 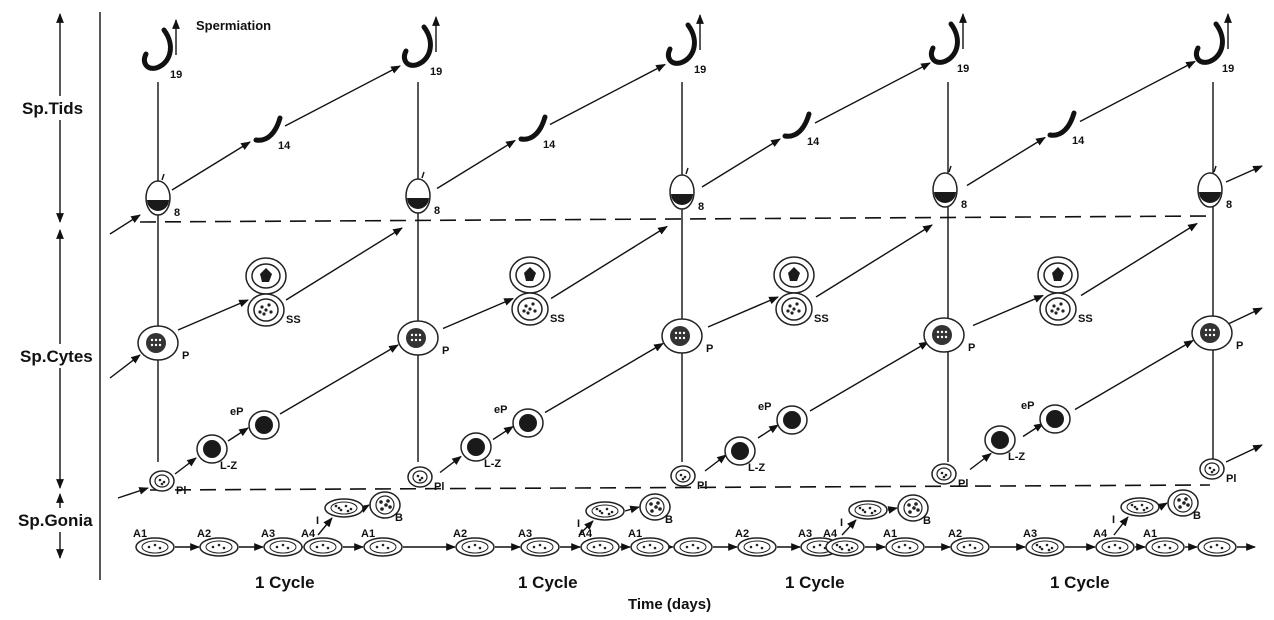 I want to click on cycle-label-2: 1 Cycle, so click(x=548, y=582).